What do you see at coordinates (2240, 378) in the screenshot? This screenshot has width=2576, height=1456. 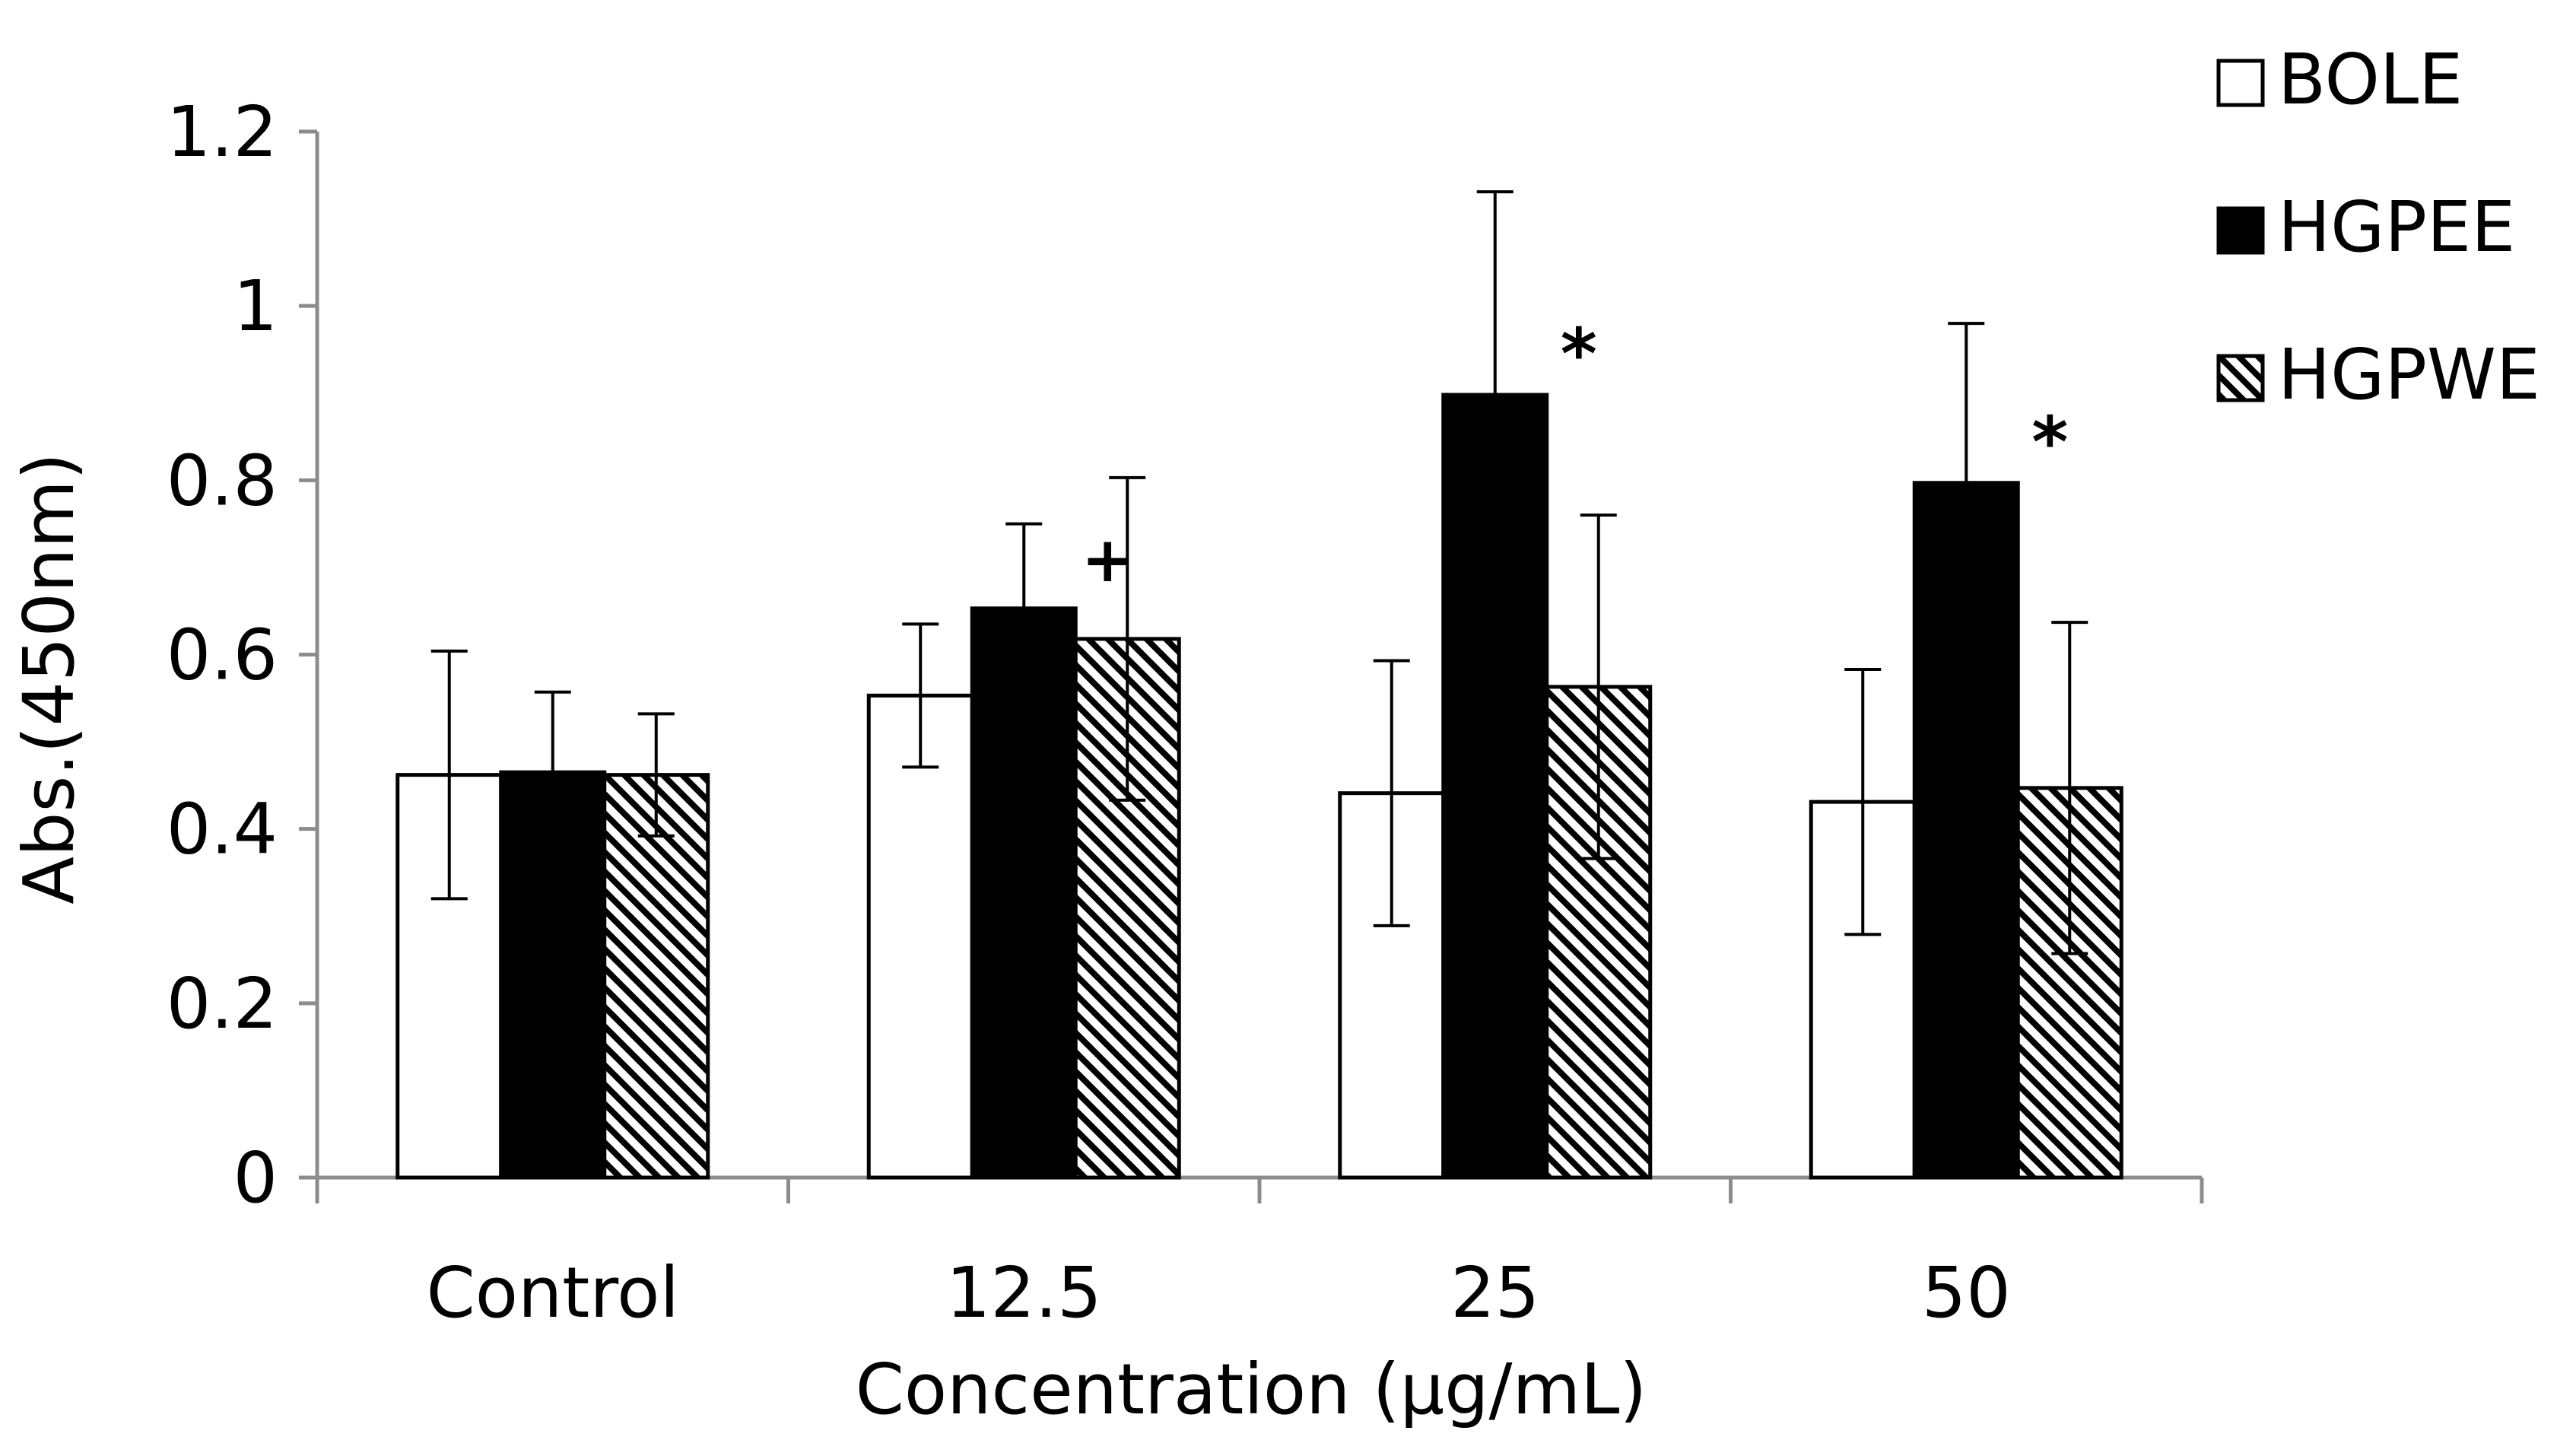 I see `legend-swatch-hgpwe` at bounding box center [2240, 378].